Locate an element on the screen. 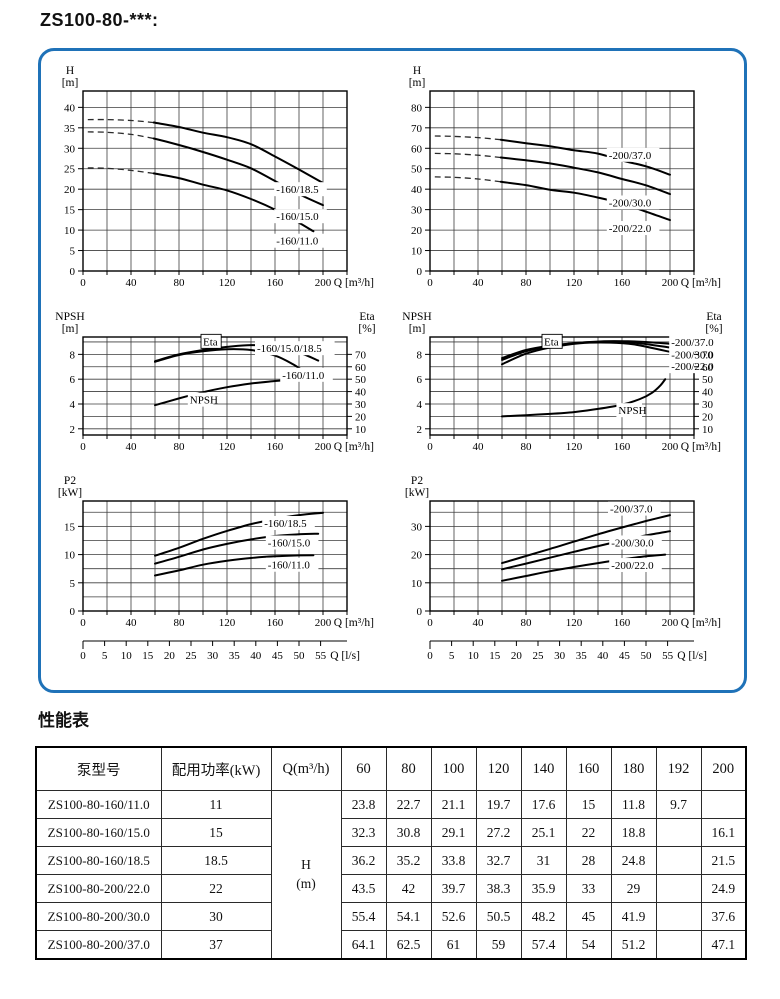 Image resolution: width=780 pixels, height=999 pixels. col-header-10: 192 is located at coordinates (678, 768).